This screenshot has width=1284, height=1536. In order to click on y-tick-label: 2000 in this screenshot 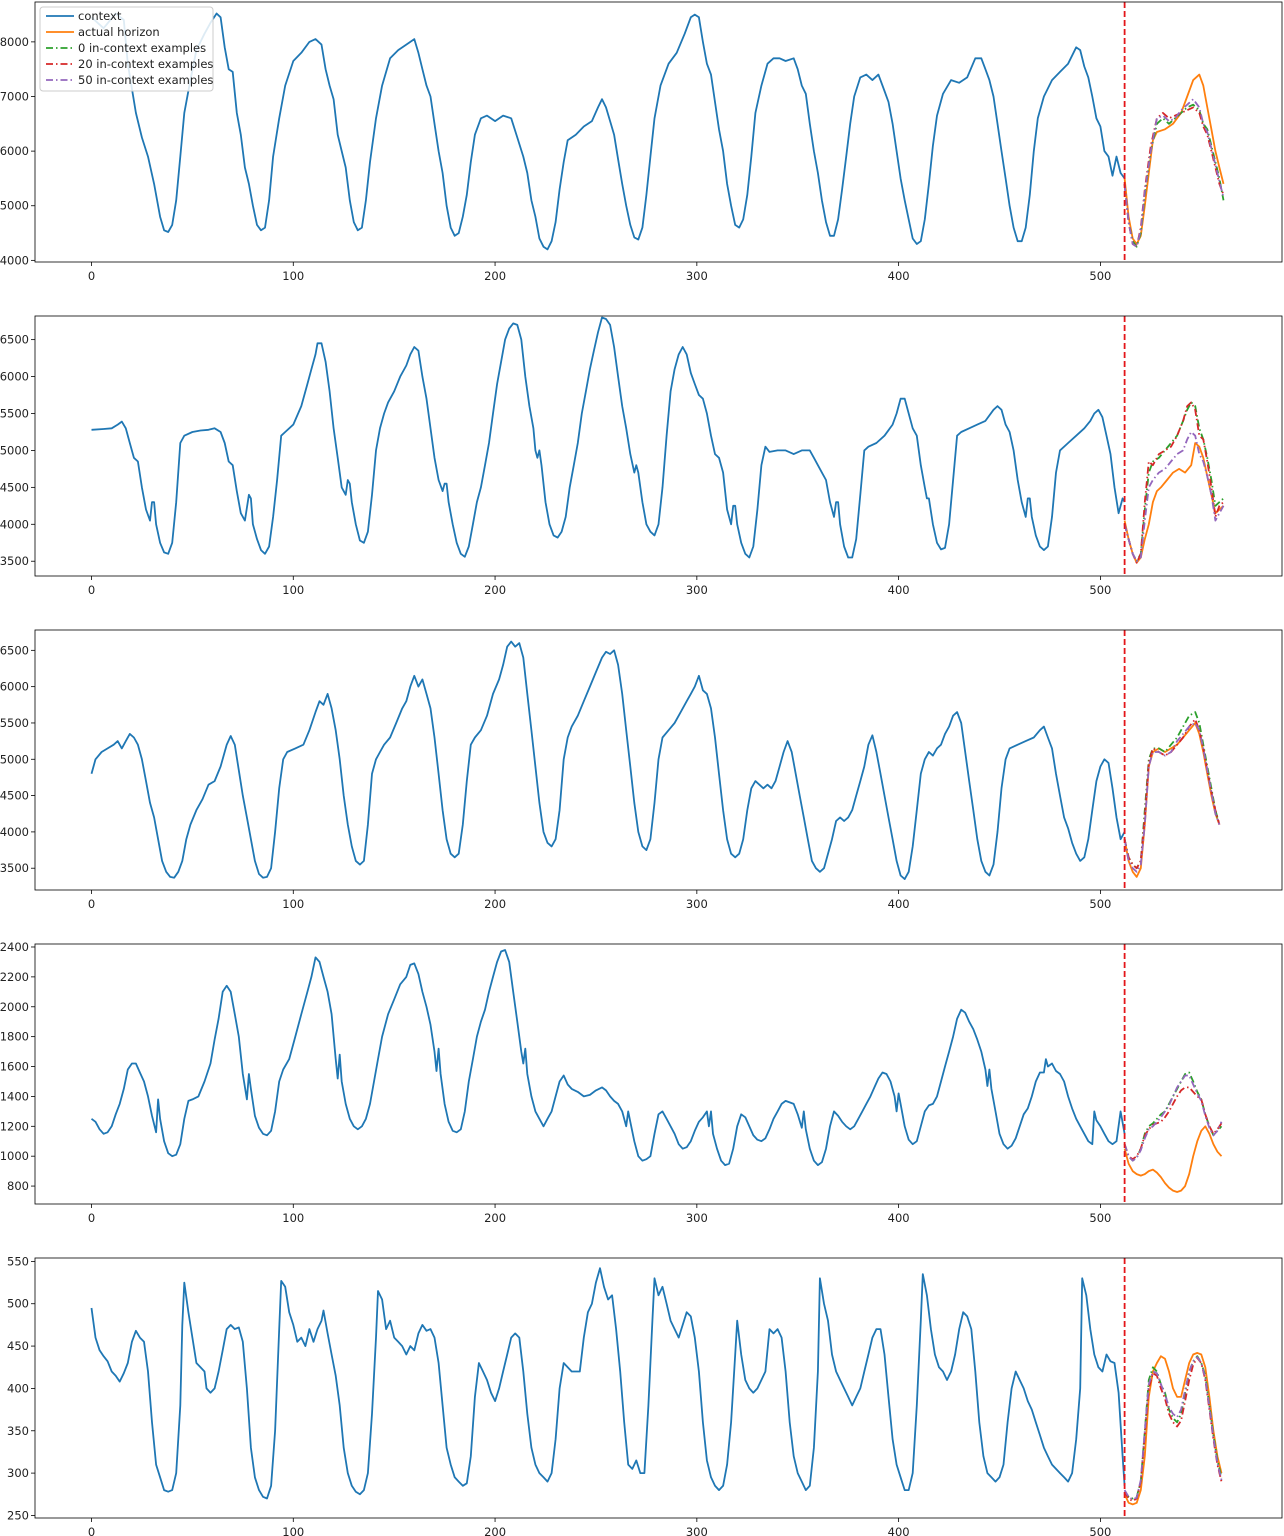, I will do `click(14, 1007)`.